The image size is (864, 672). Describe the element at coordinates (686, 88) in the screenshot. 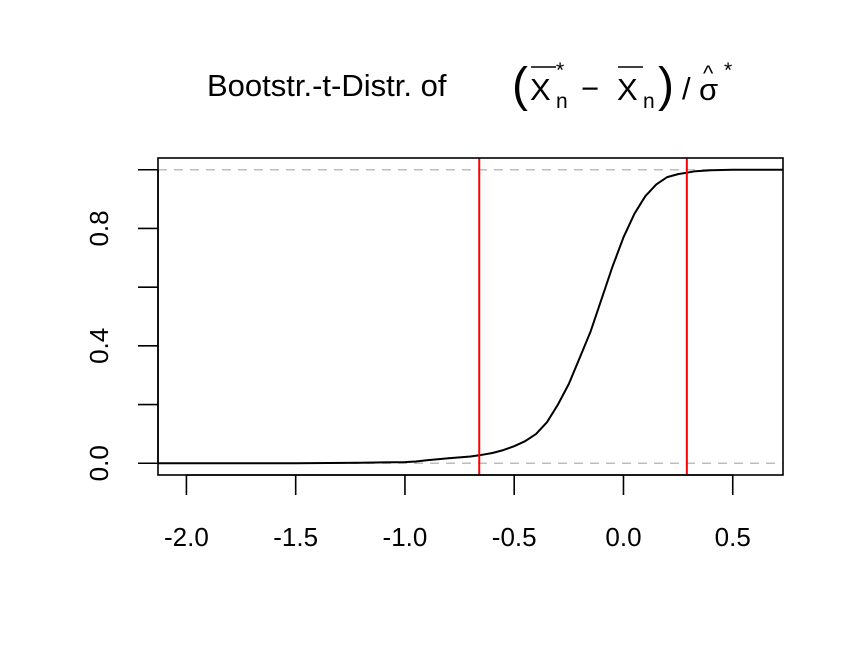

I see `title-slash: /` at that location.